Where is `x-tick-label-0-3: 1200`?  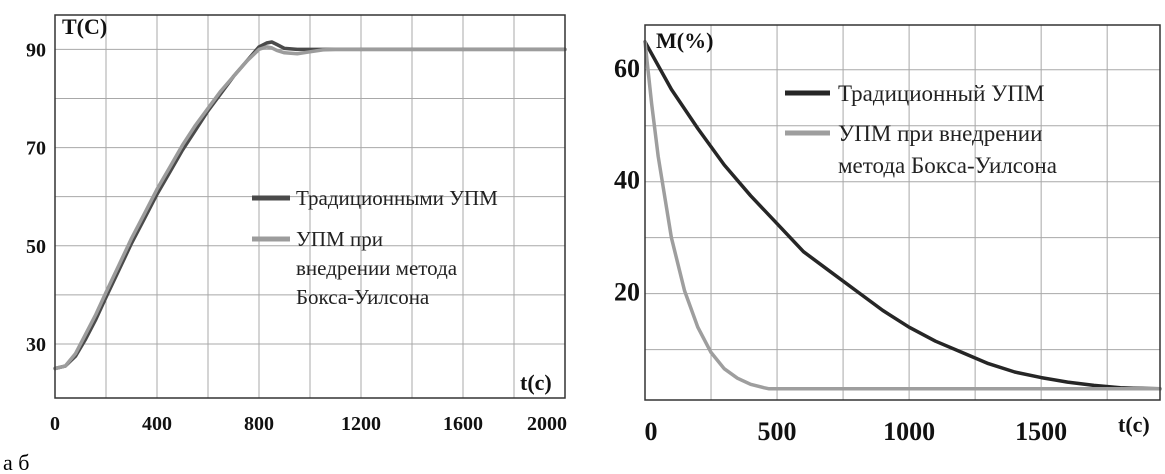 x-tick-label-0-3: 1200 is located at coordinates (361, 424).